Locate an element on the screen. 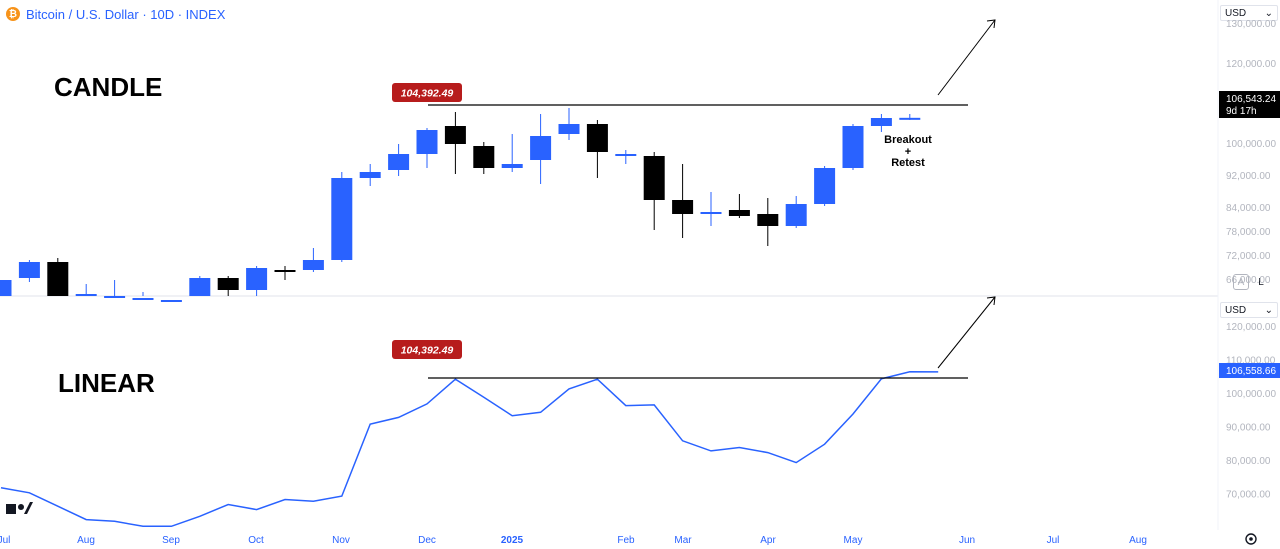  panel-label-candle: CANDLE is located at coordinates (108, 87).